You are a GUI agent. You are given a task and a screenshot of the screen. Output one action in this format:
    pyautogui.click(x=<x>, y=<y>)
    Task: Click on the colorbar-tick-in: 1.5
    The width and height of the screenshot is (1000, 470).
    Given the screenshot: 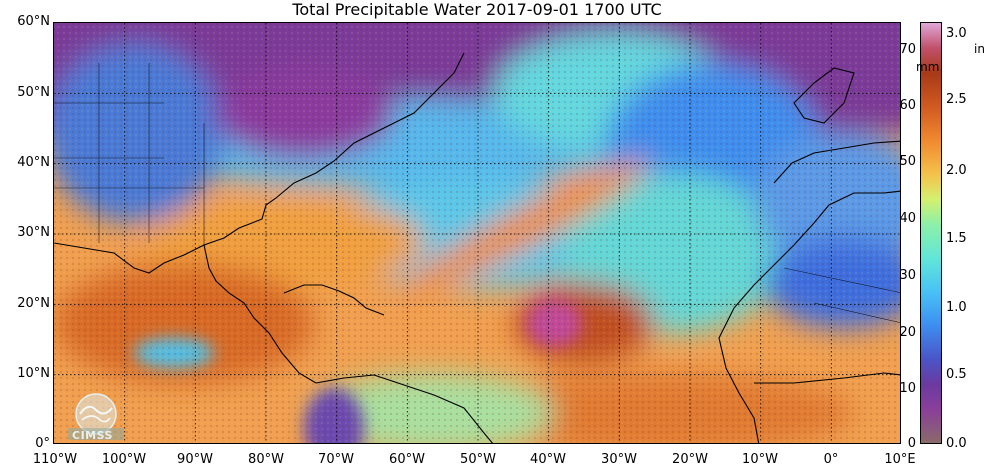 What is the action you would take?
    pyautogui.click(x=956, y=238)
    